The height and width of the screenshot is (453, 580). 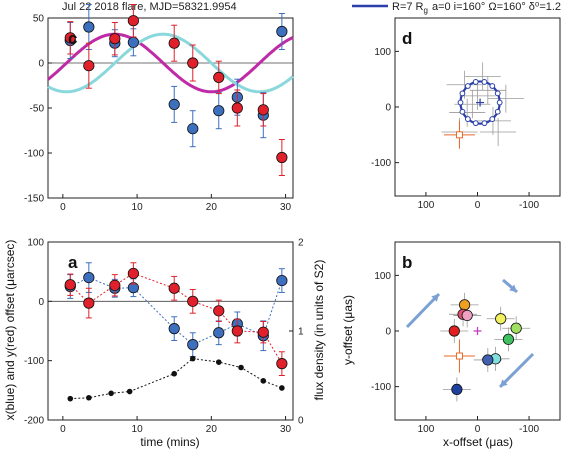 I want to click on legend-text: R=7 Rg a=0 i=160° Ω=160° δ⁰=1.2, so click(x=476, y=8).